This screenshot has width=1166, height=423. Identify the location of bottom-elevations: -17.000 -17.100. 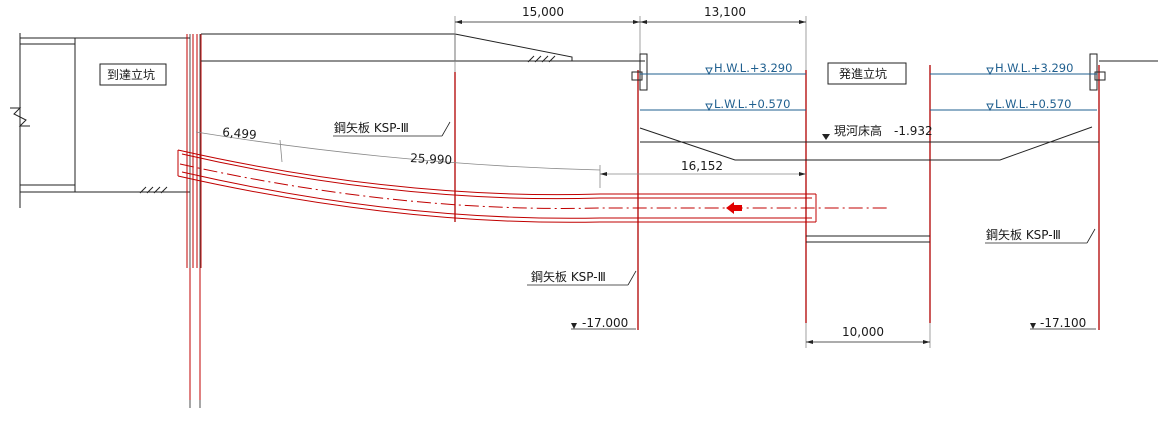
(833, 323).